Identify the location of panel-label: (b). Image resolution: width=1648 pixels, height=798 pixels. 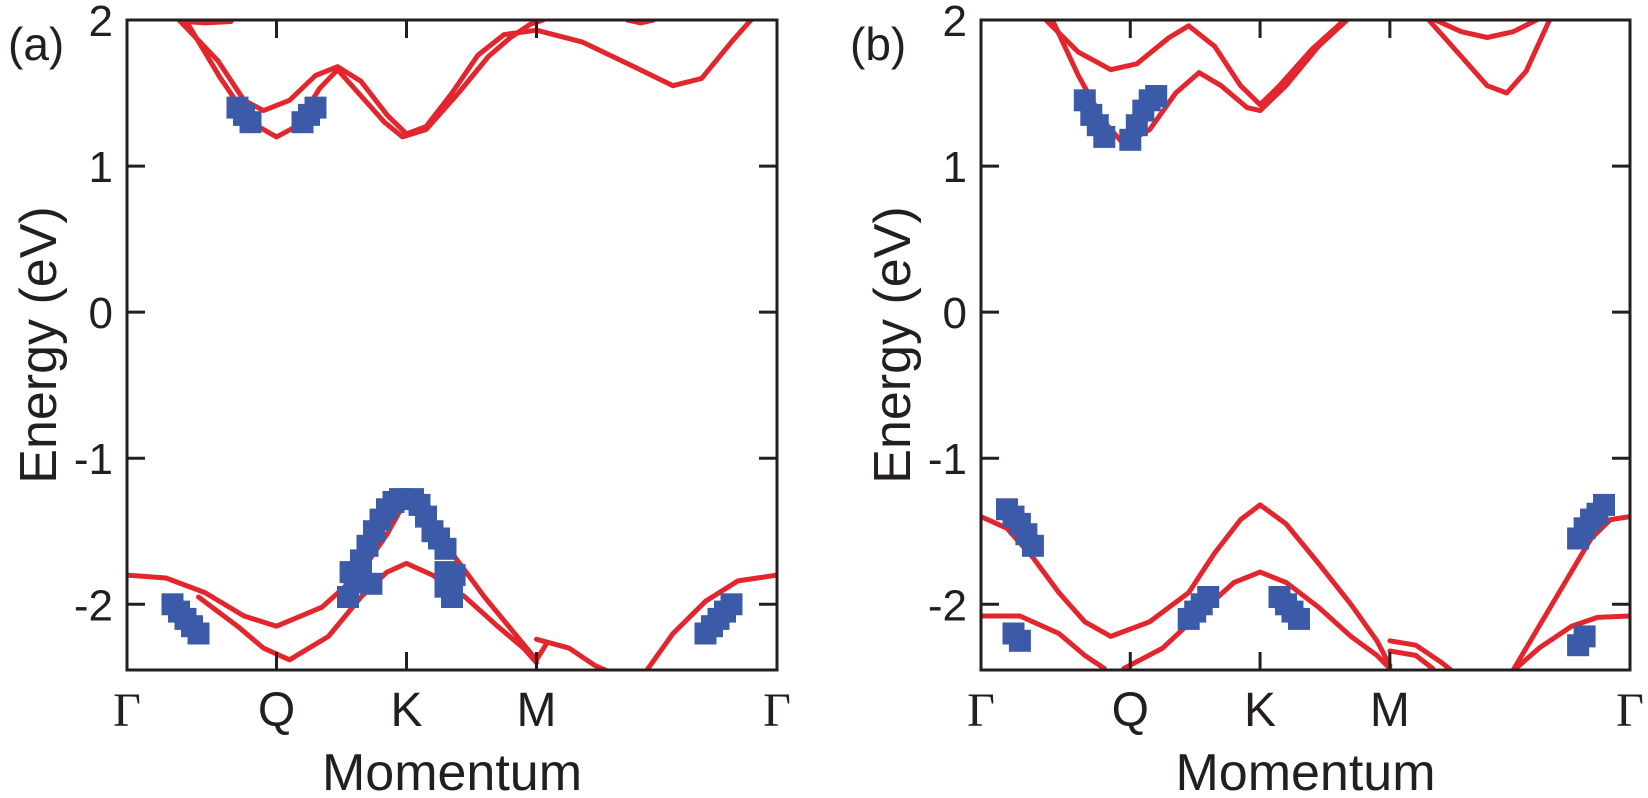
(878, 44).